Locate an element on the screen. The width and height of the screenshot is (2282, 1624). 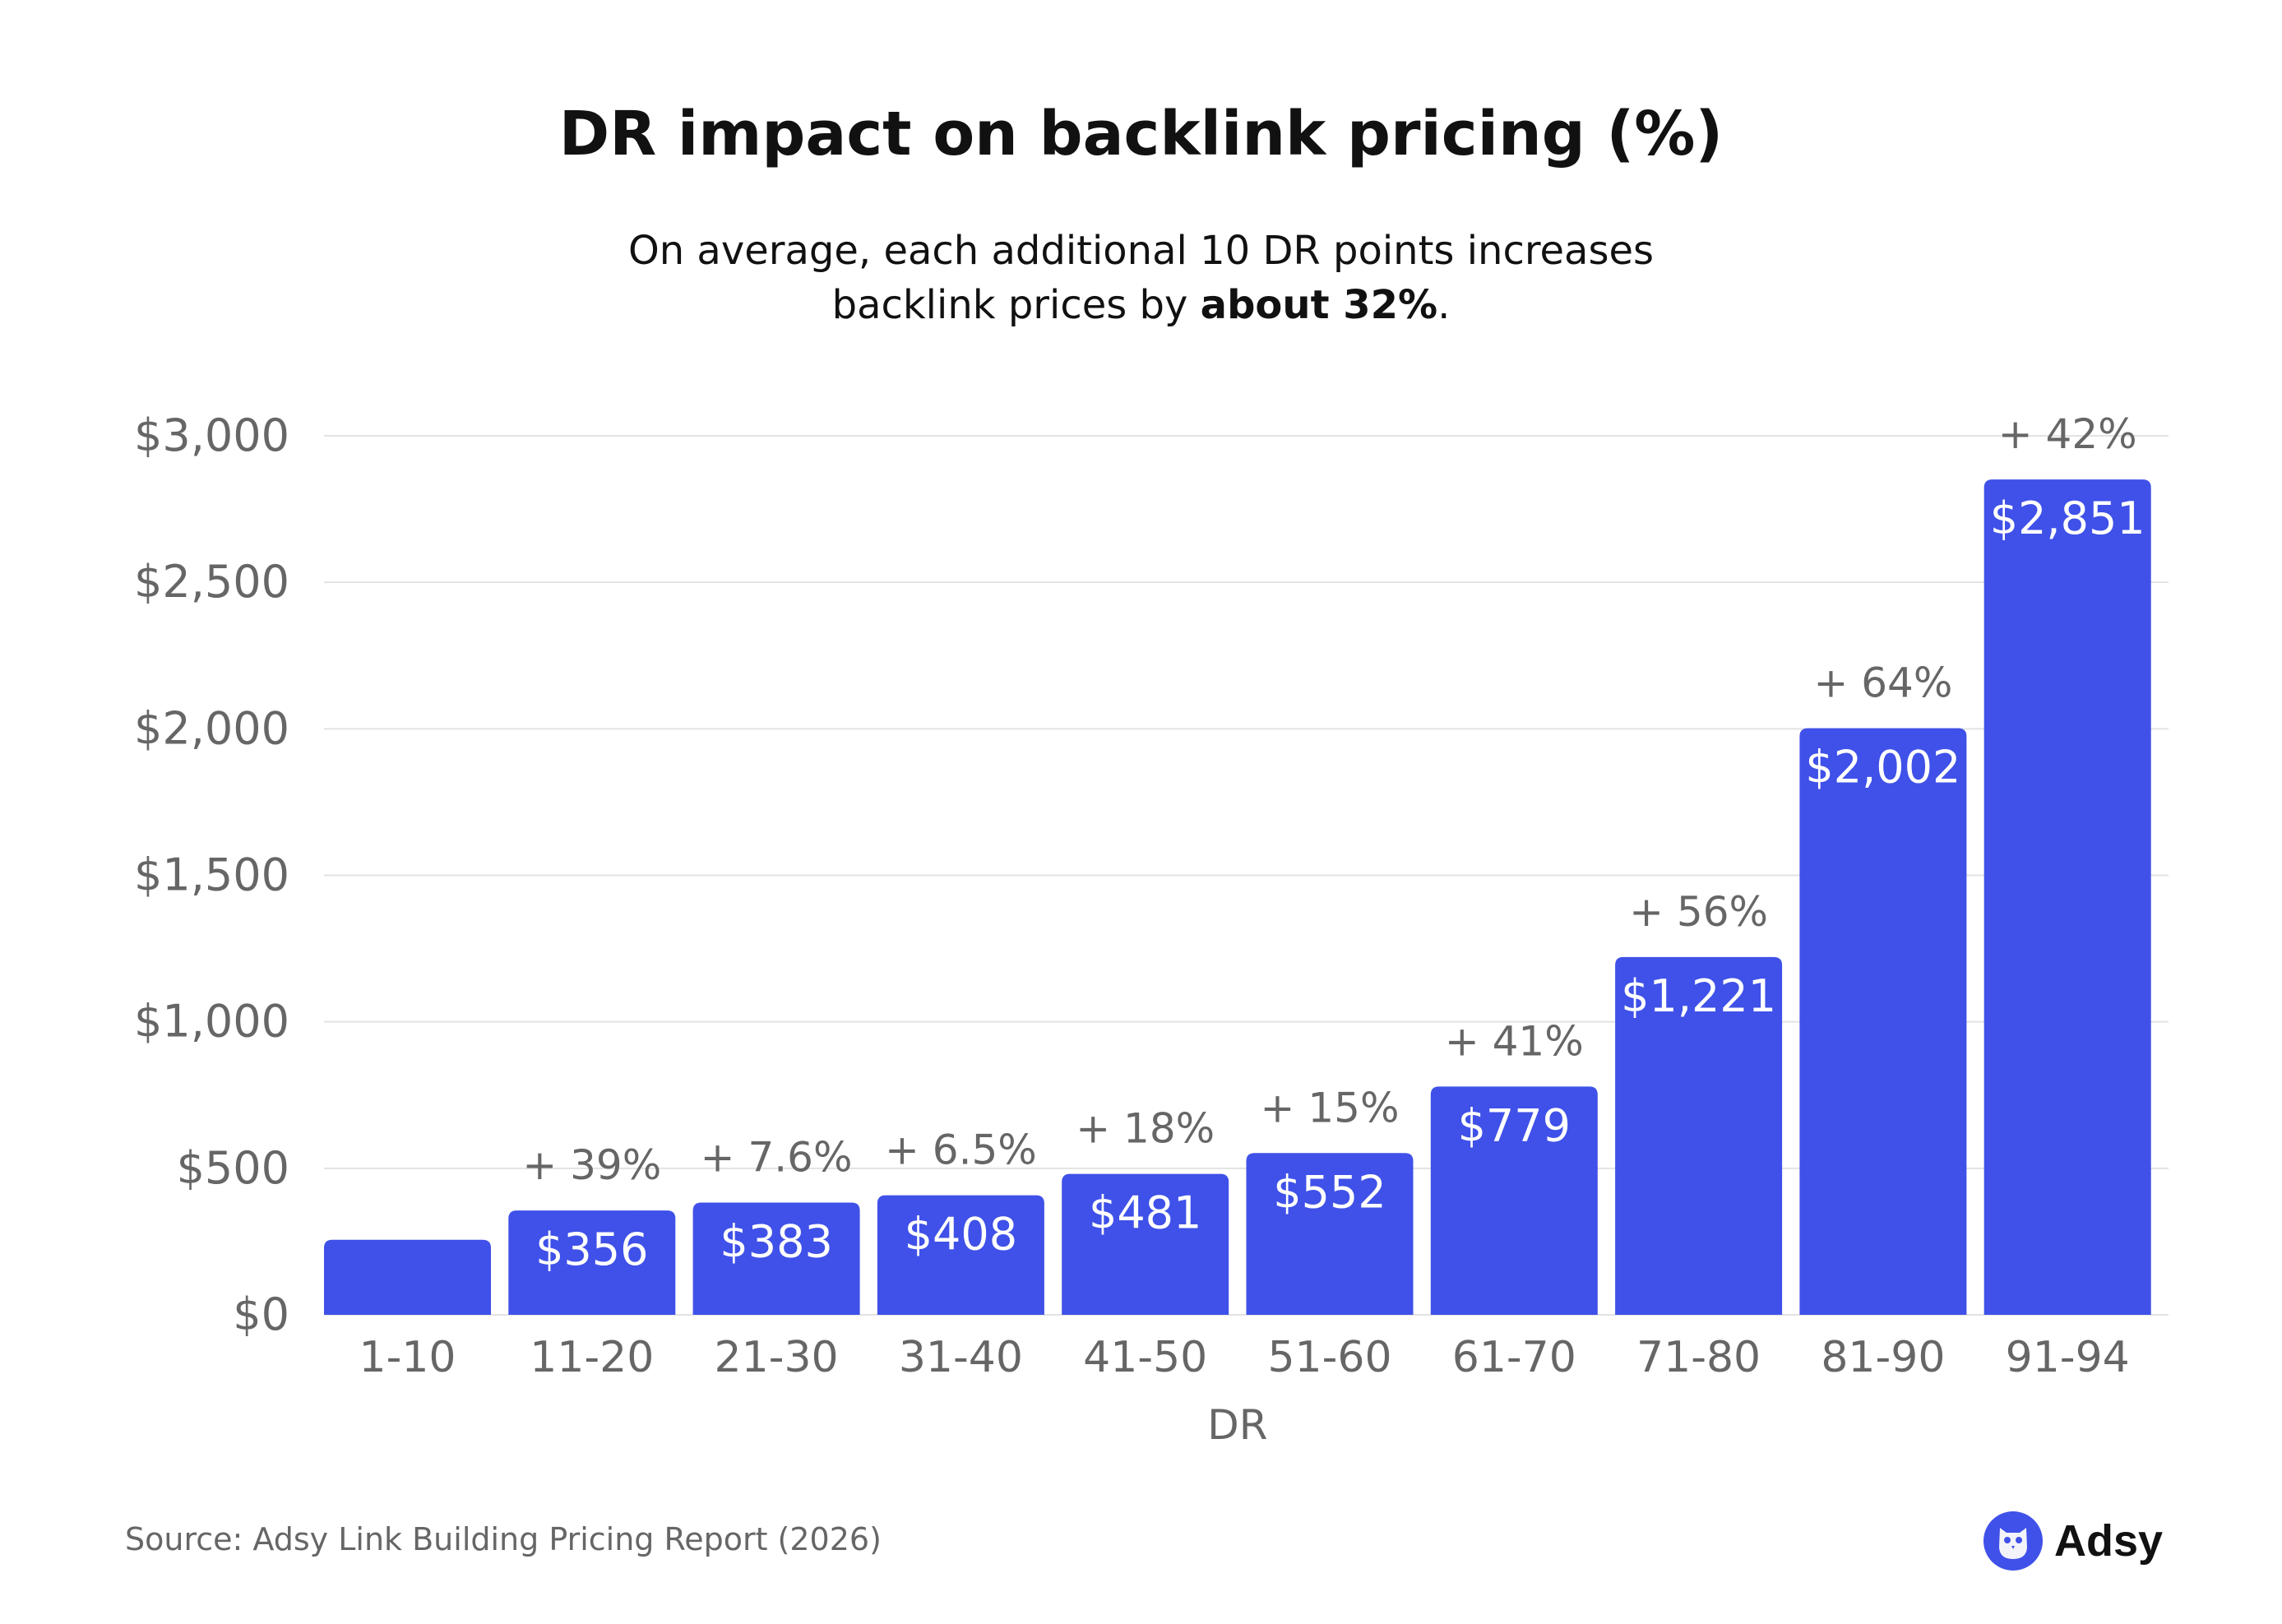
change-label: + 41% is located at coordinates (1514, 1041).